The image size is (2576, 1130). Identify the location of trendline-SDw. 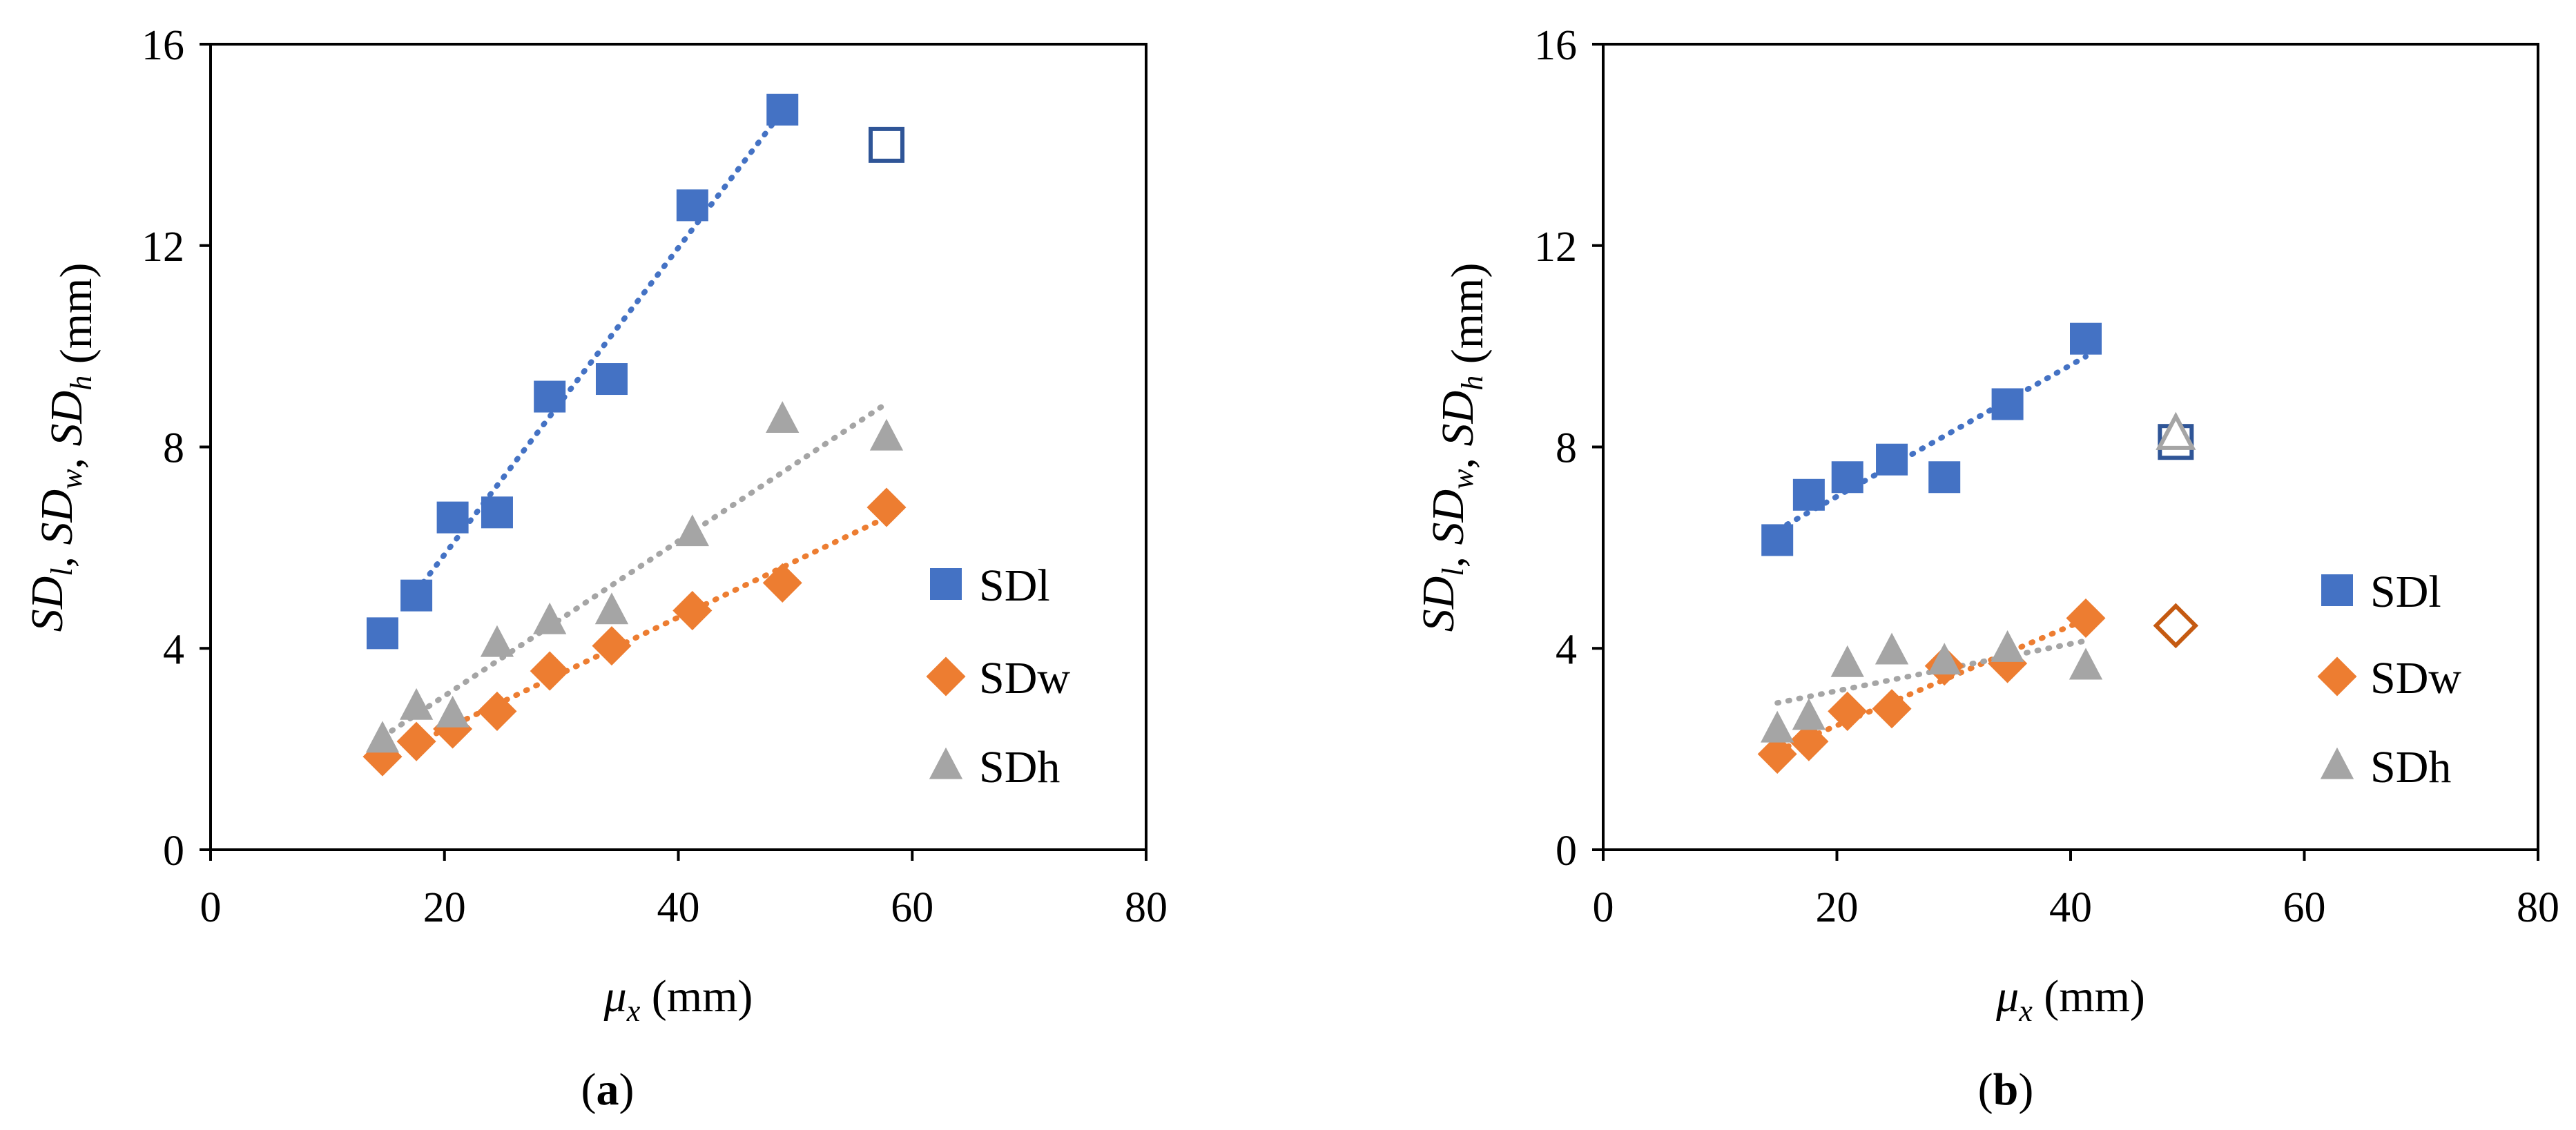
(1932, 685).